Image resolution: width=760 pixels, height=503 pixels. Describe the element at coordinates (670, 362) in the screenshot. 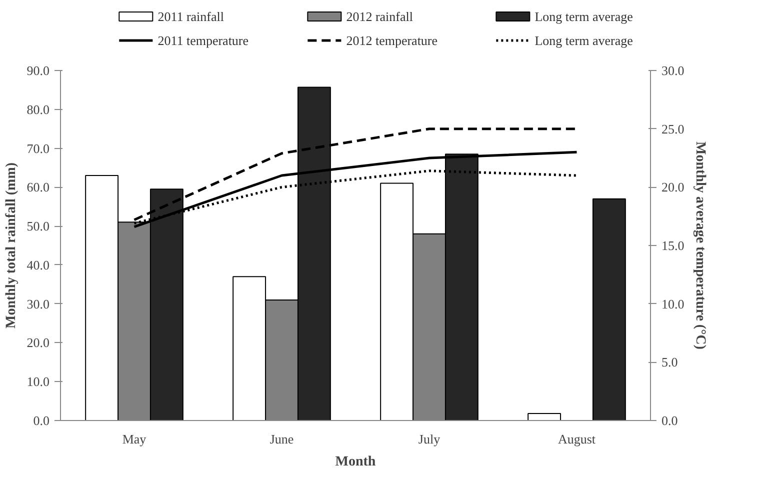

I see `y2-tick-label: 5.0` at that location.